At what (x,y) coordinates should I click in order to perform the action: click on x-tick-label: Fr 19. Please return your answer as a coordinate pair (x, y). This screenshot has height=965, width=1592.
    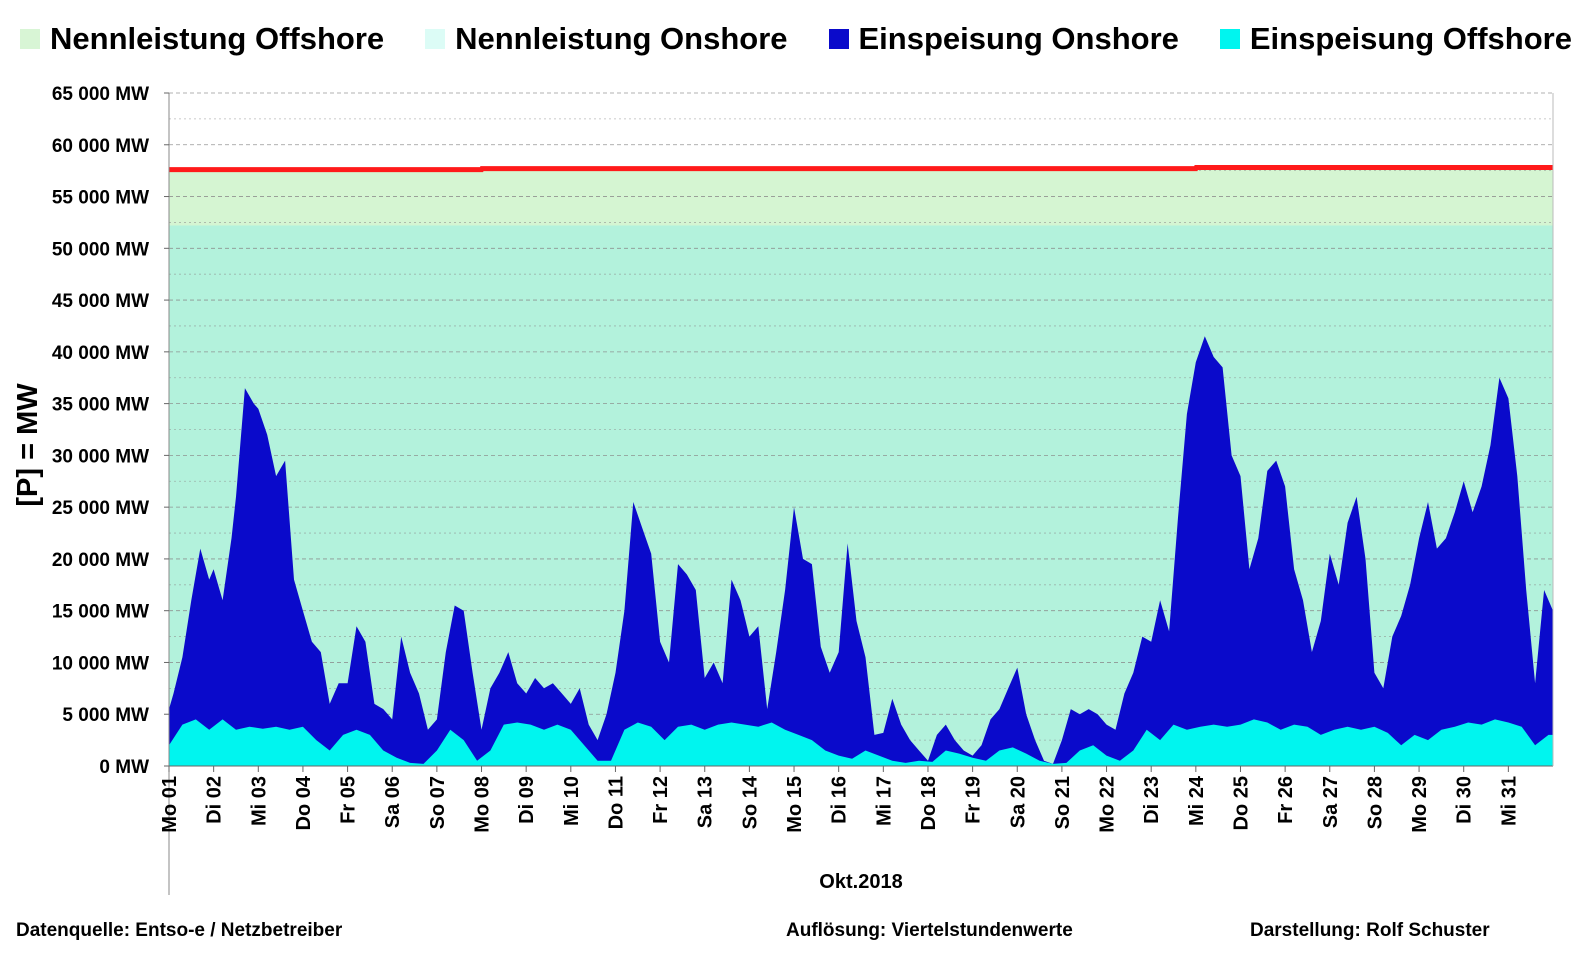
    Looking at the image, I should click on (974, 800).